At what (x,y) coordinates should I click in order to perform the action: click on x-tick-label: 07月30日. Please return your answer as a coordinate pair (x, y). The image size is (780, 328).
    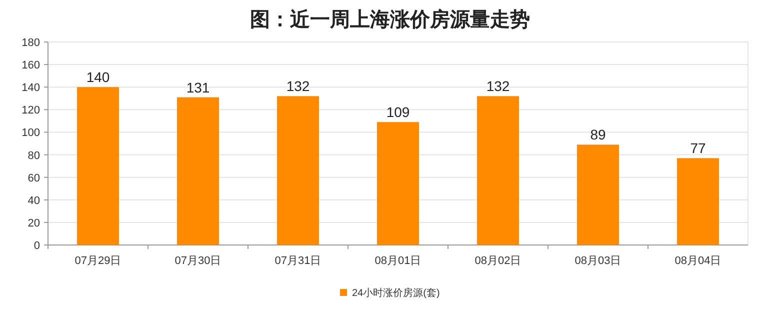
    Looking at the image, I should click on (198, 261).